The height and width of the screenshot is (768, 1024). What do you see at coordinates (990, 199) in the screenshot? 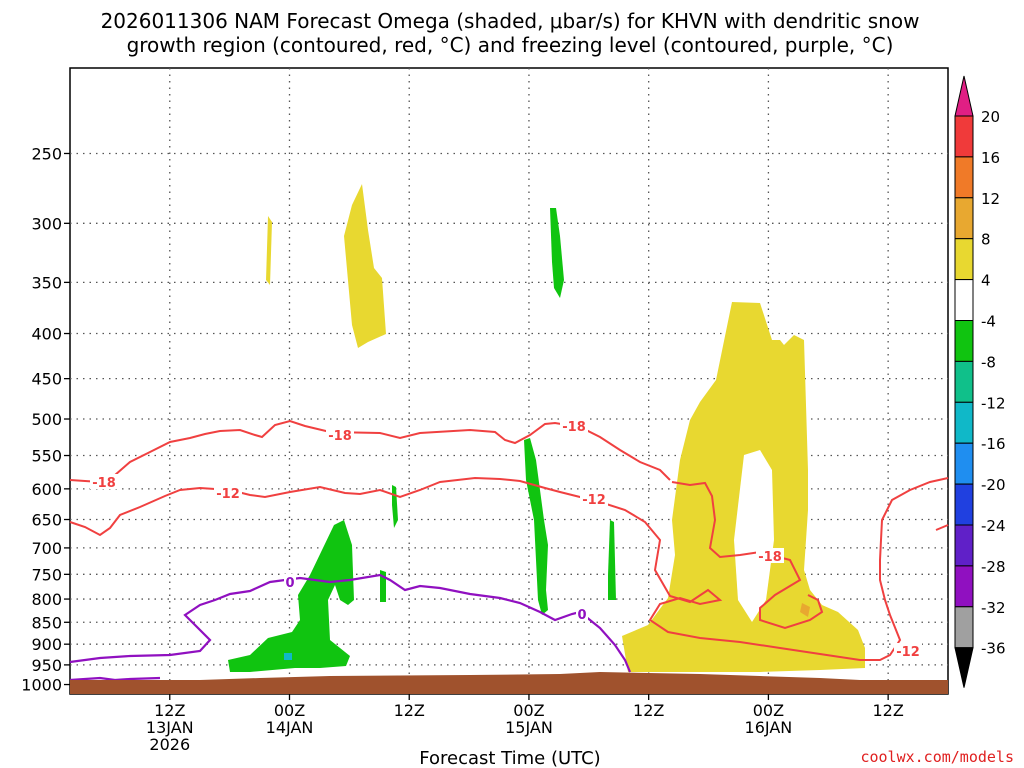
I see `colorbar-label: 12` at bounding box center [990, 199].